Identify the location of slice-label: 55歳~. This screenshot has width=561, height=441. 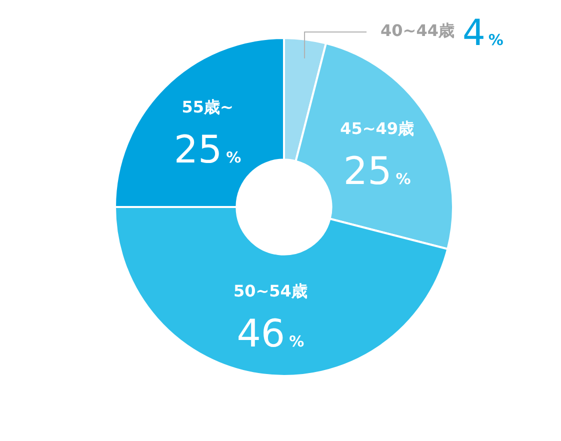
(208, 107).